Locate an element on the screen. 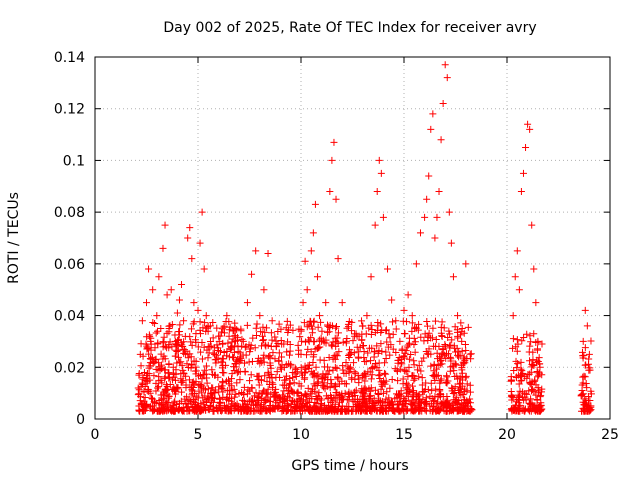 This screenshot has height=480, width=640. y-tick-label: 0 is located at coordinates (80, 420).